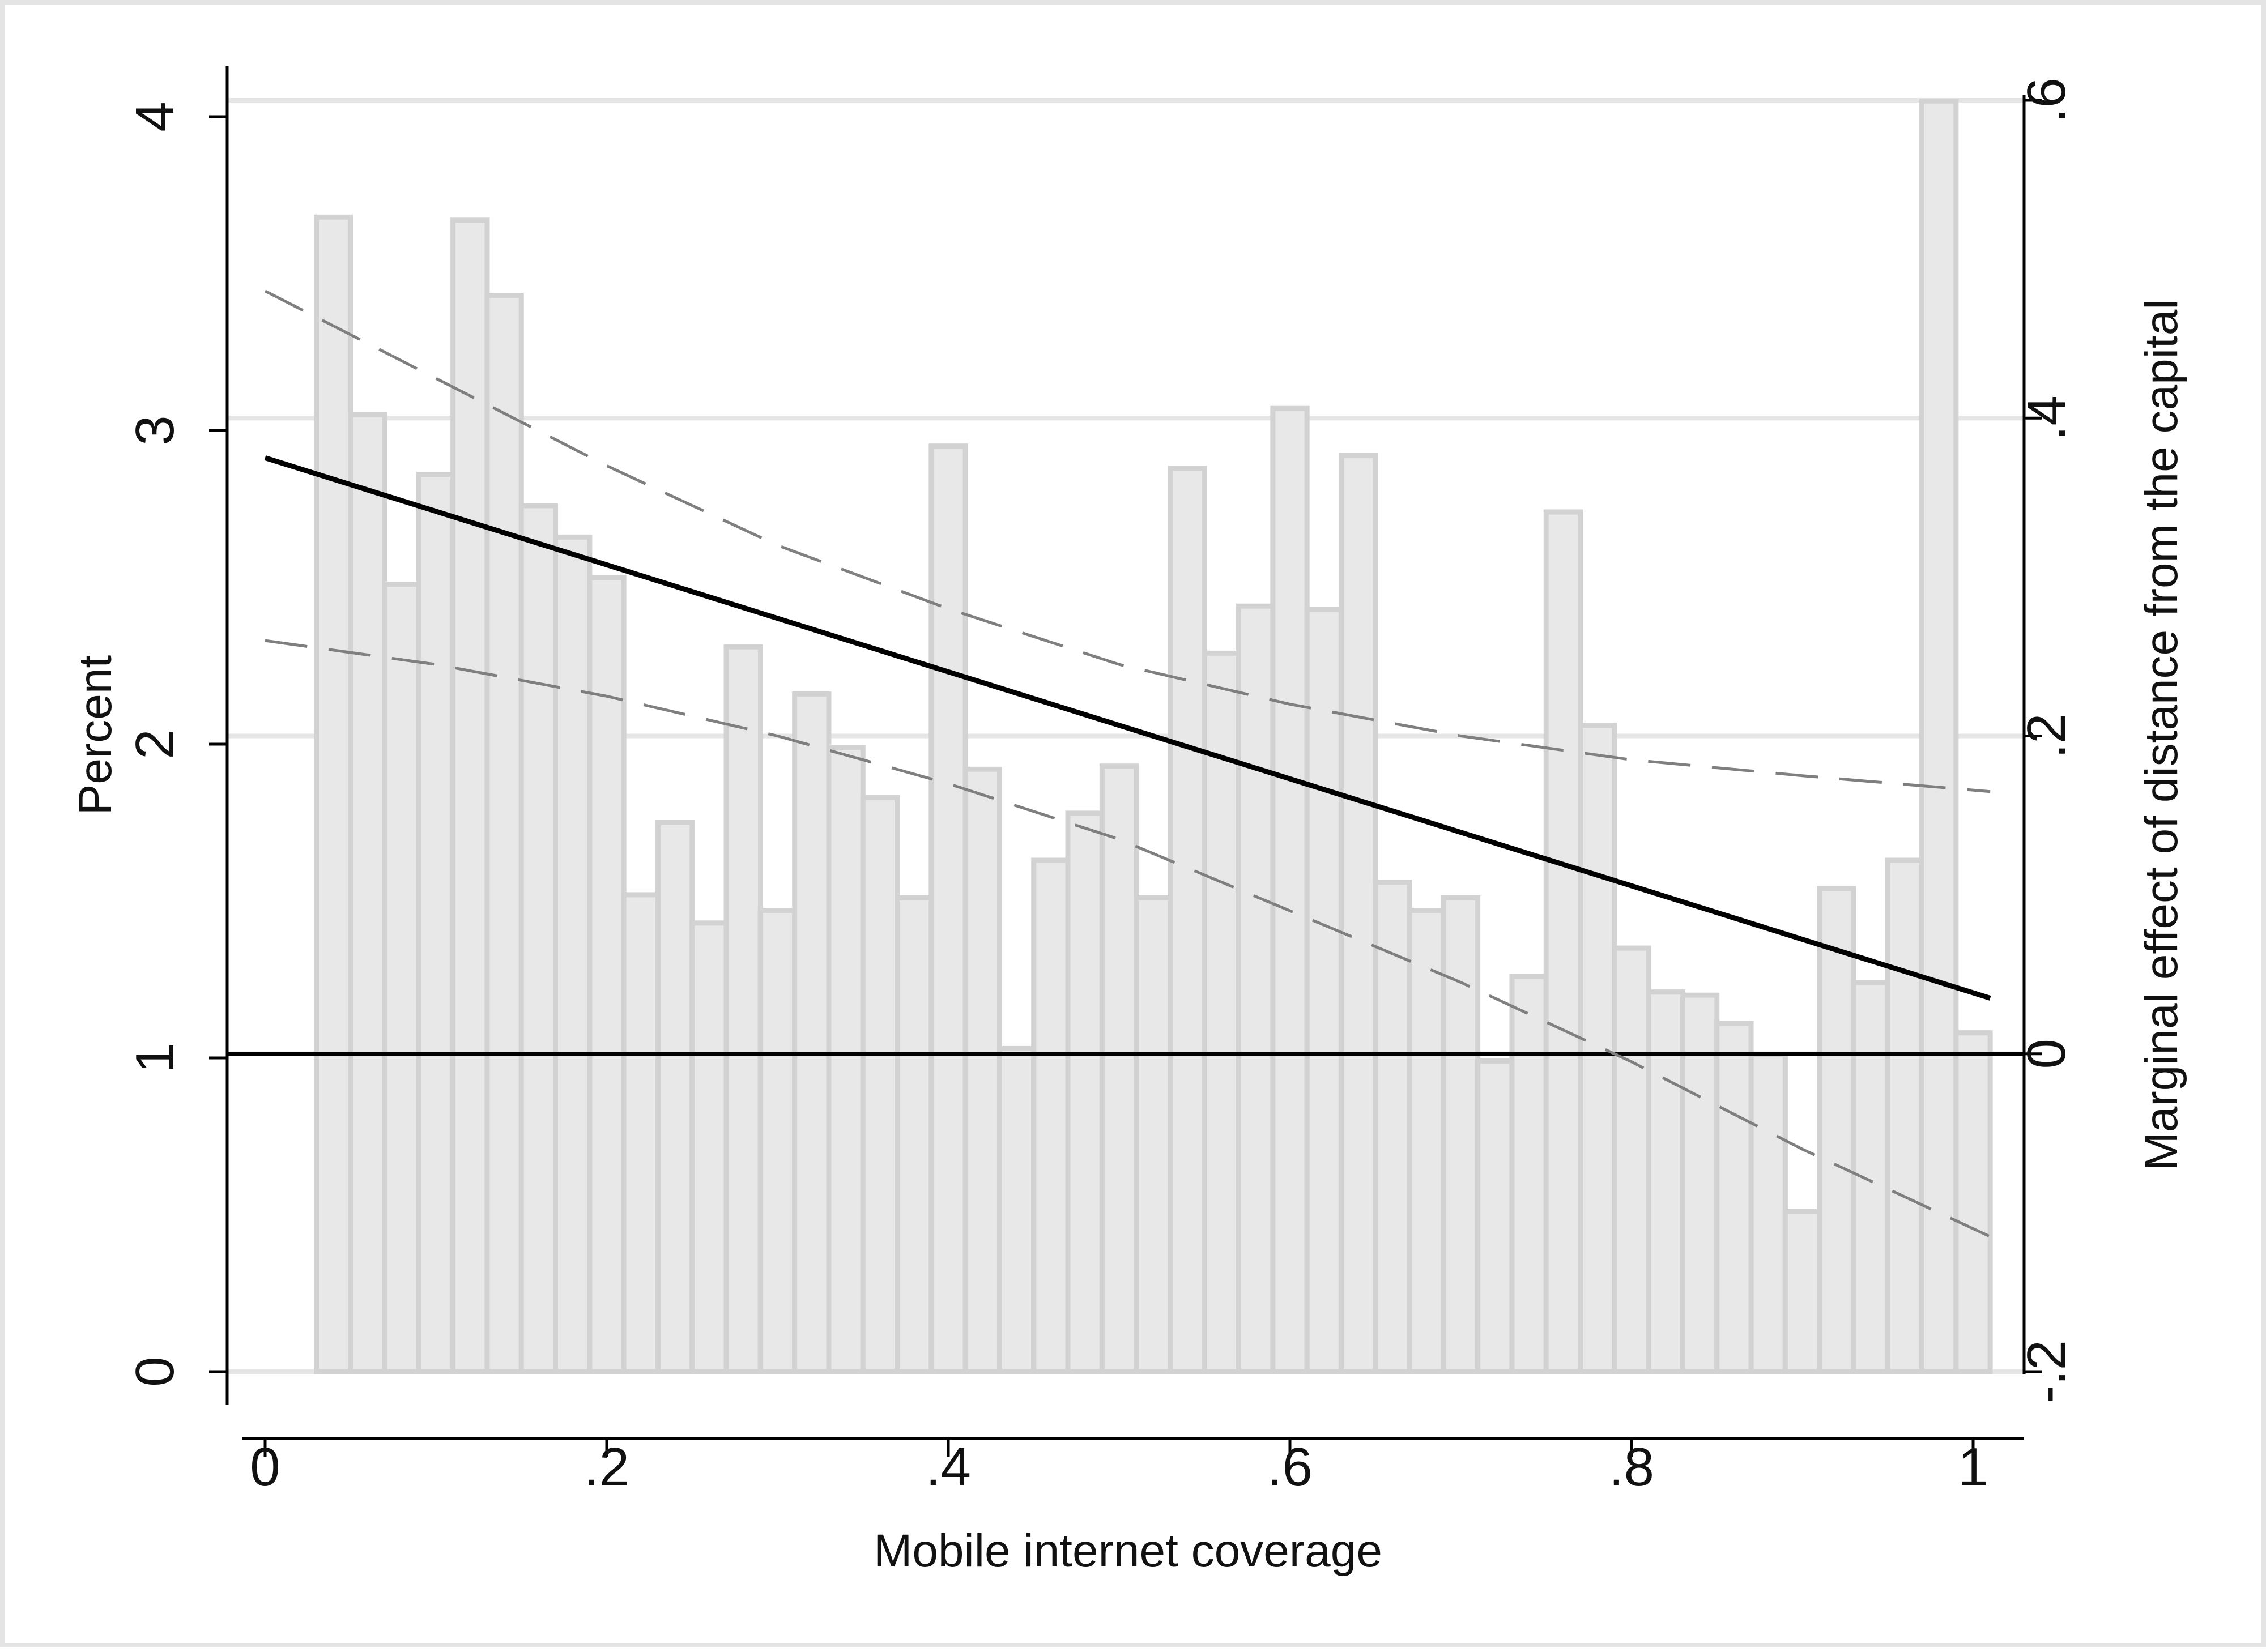 The height and width of the screenshot is (1652, 2266). I want to click on x-tick-label: .4, so click(948, 1467).